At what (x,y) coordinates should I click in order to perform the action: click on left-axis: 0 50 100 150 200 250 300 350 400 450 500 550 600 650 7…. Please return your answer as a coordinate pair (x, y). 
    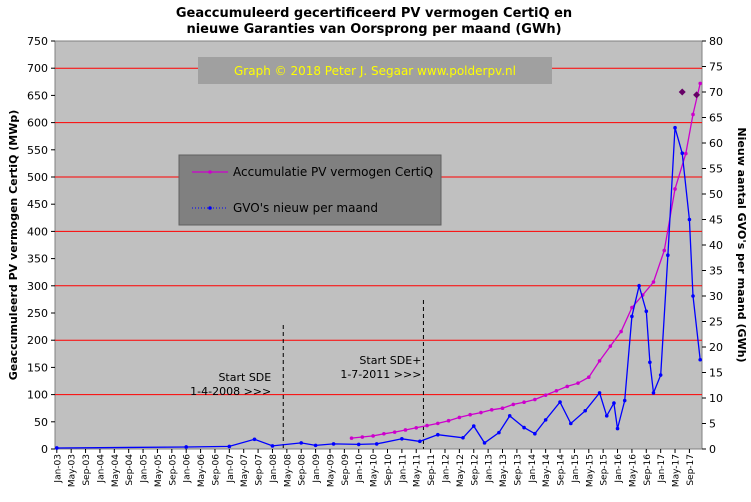
    Looking at the image, I should click on (41, 245).